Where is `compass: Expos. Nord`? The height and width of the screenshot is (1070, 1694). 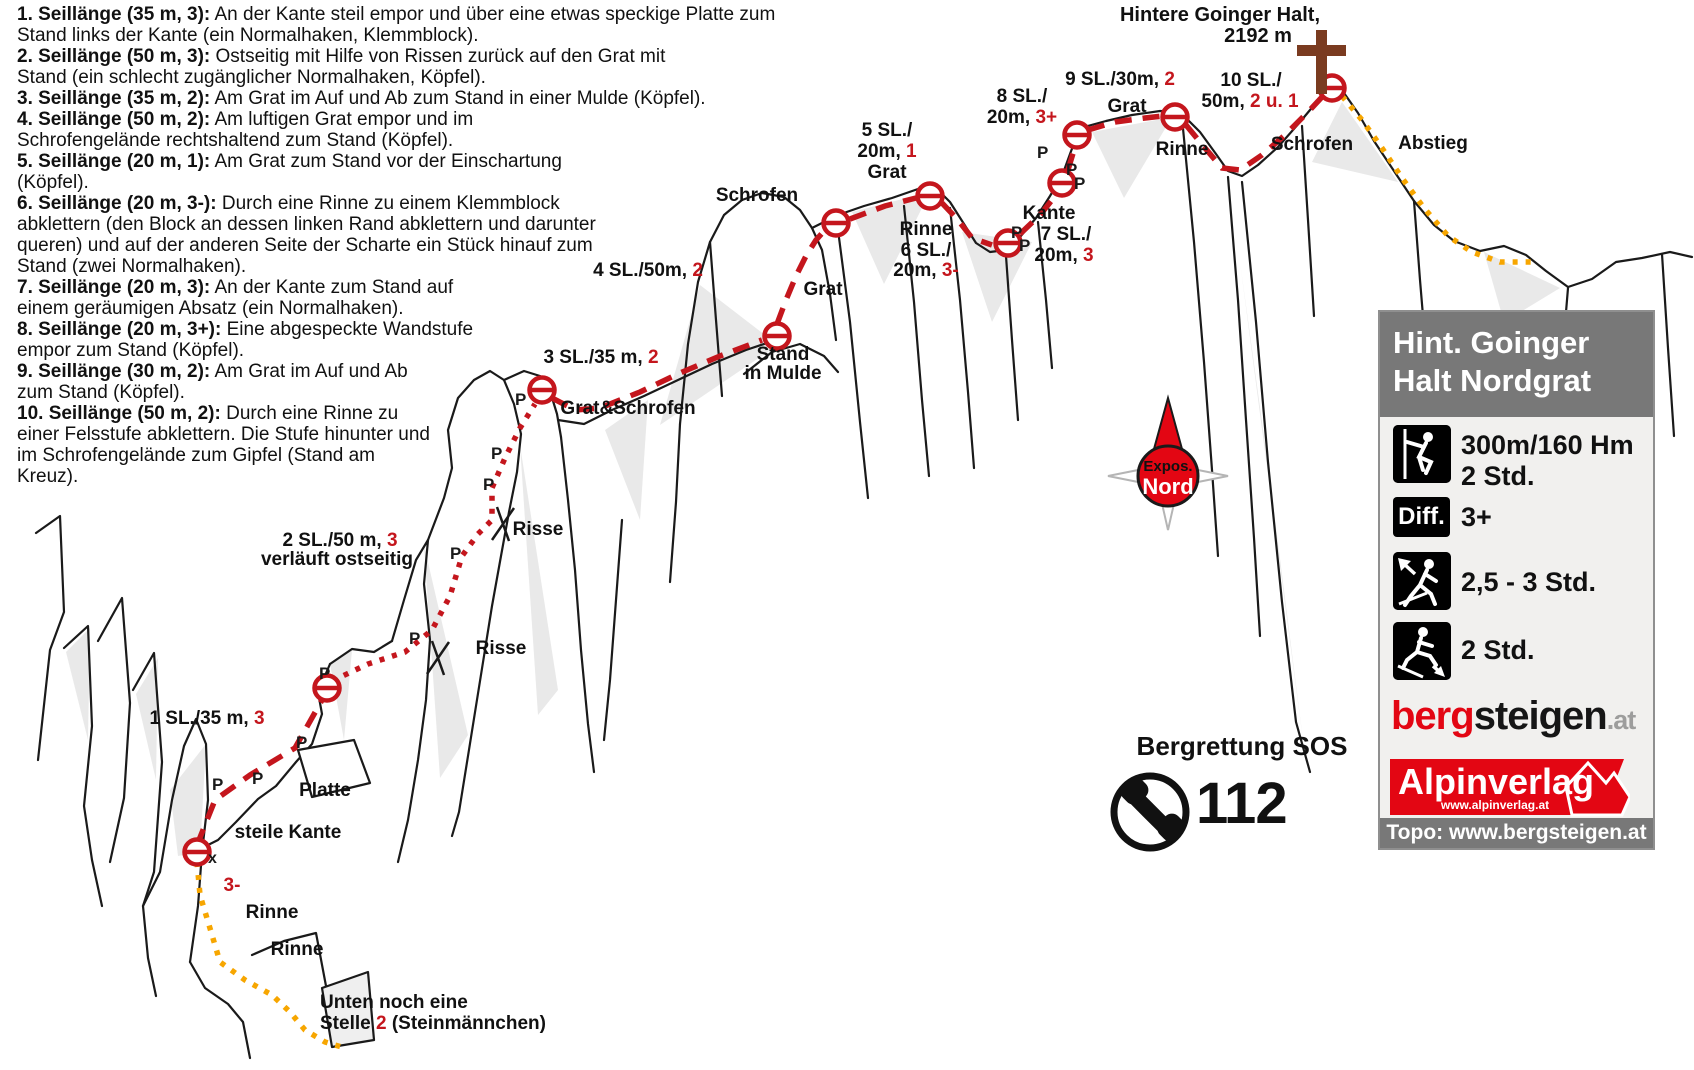 compass: Expos. Nord is located at coordinates (1168, 462).